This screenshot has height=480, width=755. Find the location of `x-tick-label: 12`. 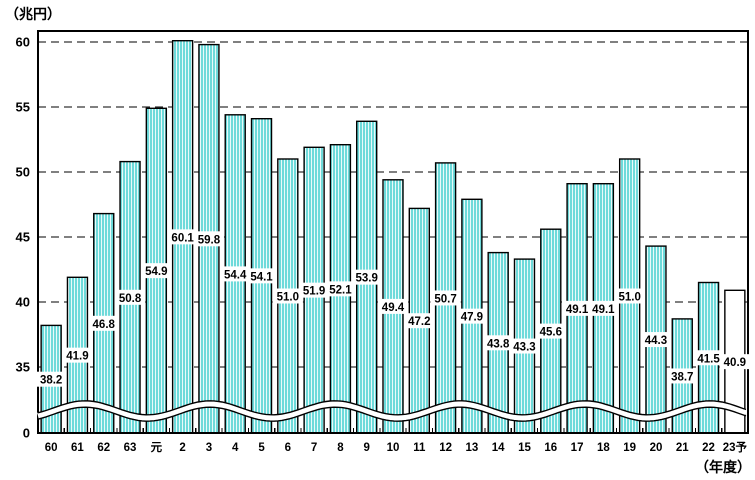

x-tick-label: 12 is located at coordinates (445, 448).